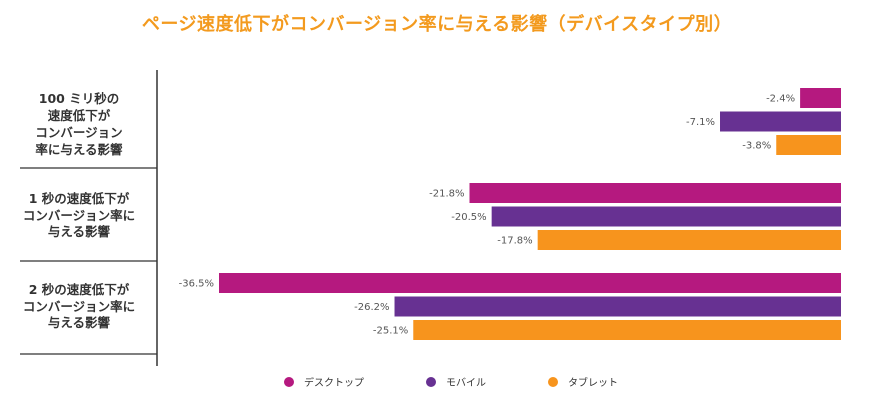 The image size is (874, 403). I want to click on legend-label-1: デスクトップ, so click(334, 383).